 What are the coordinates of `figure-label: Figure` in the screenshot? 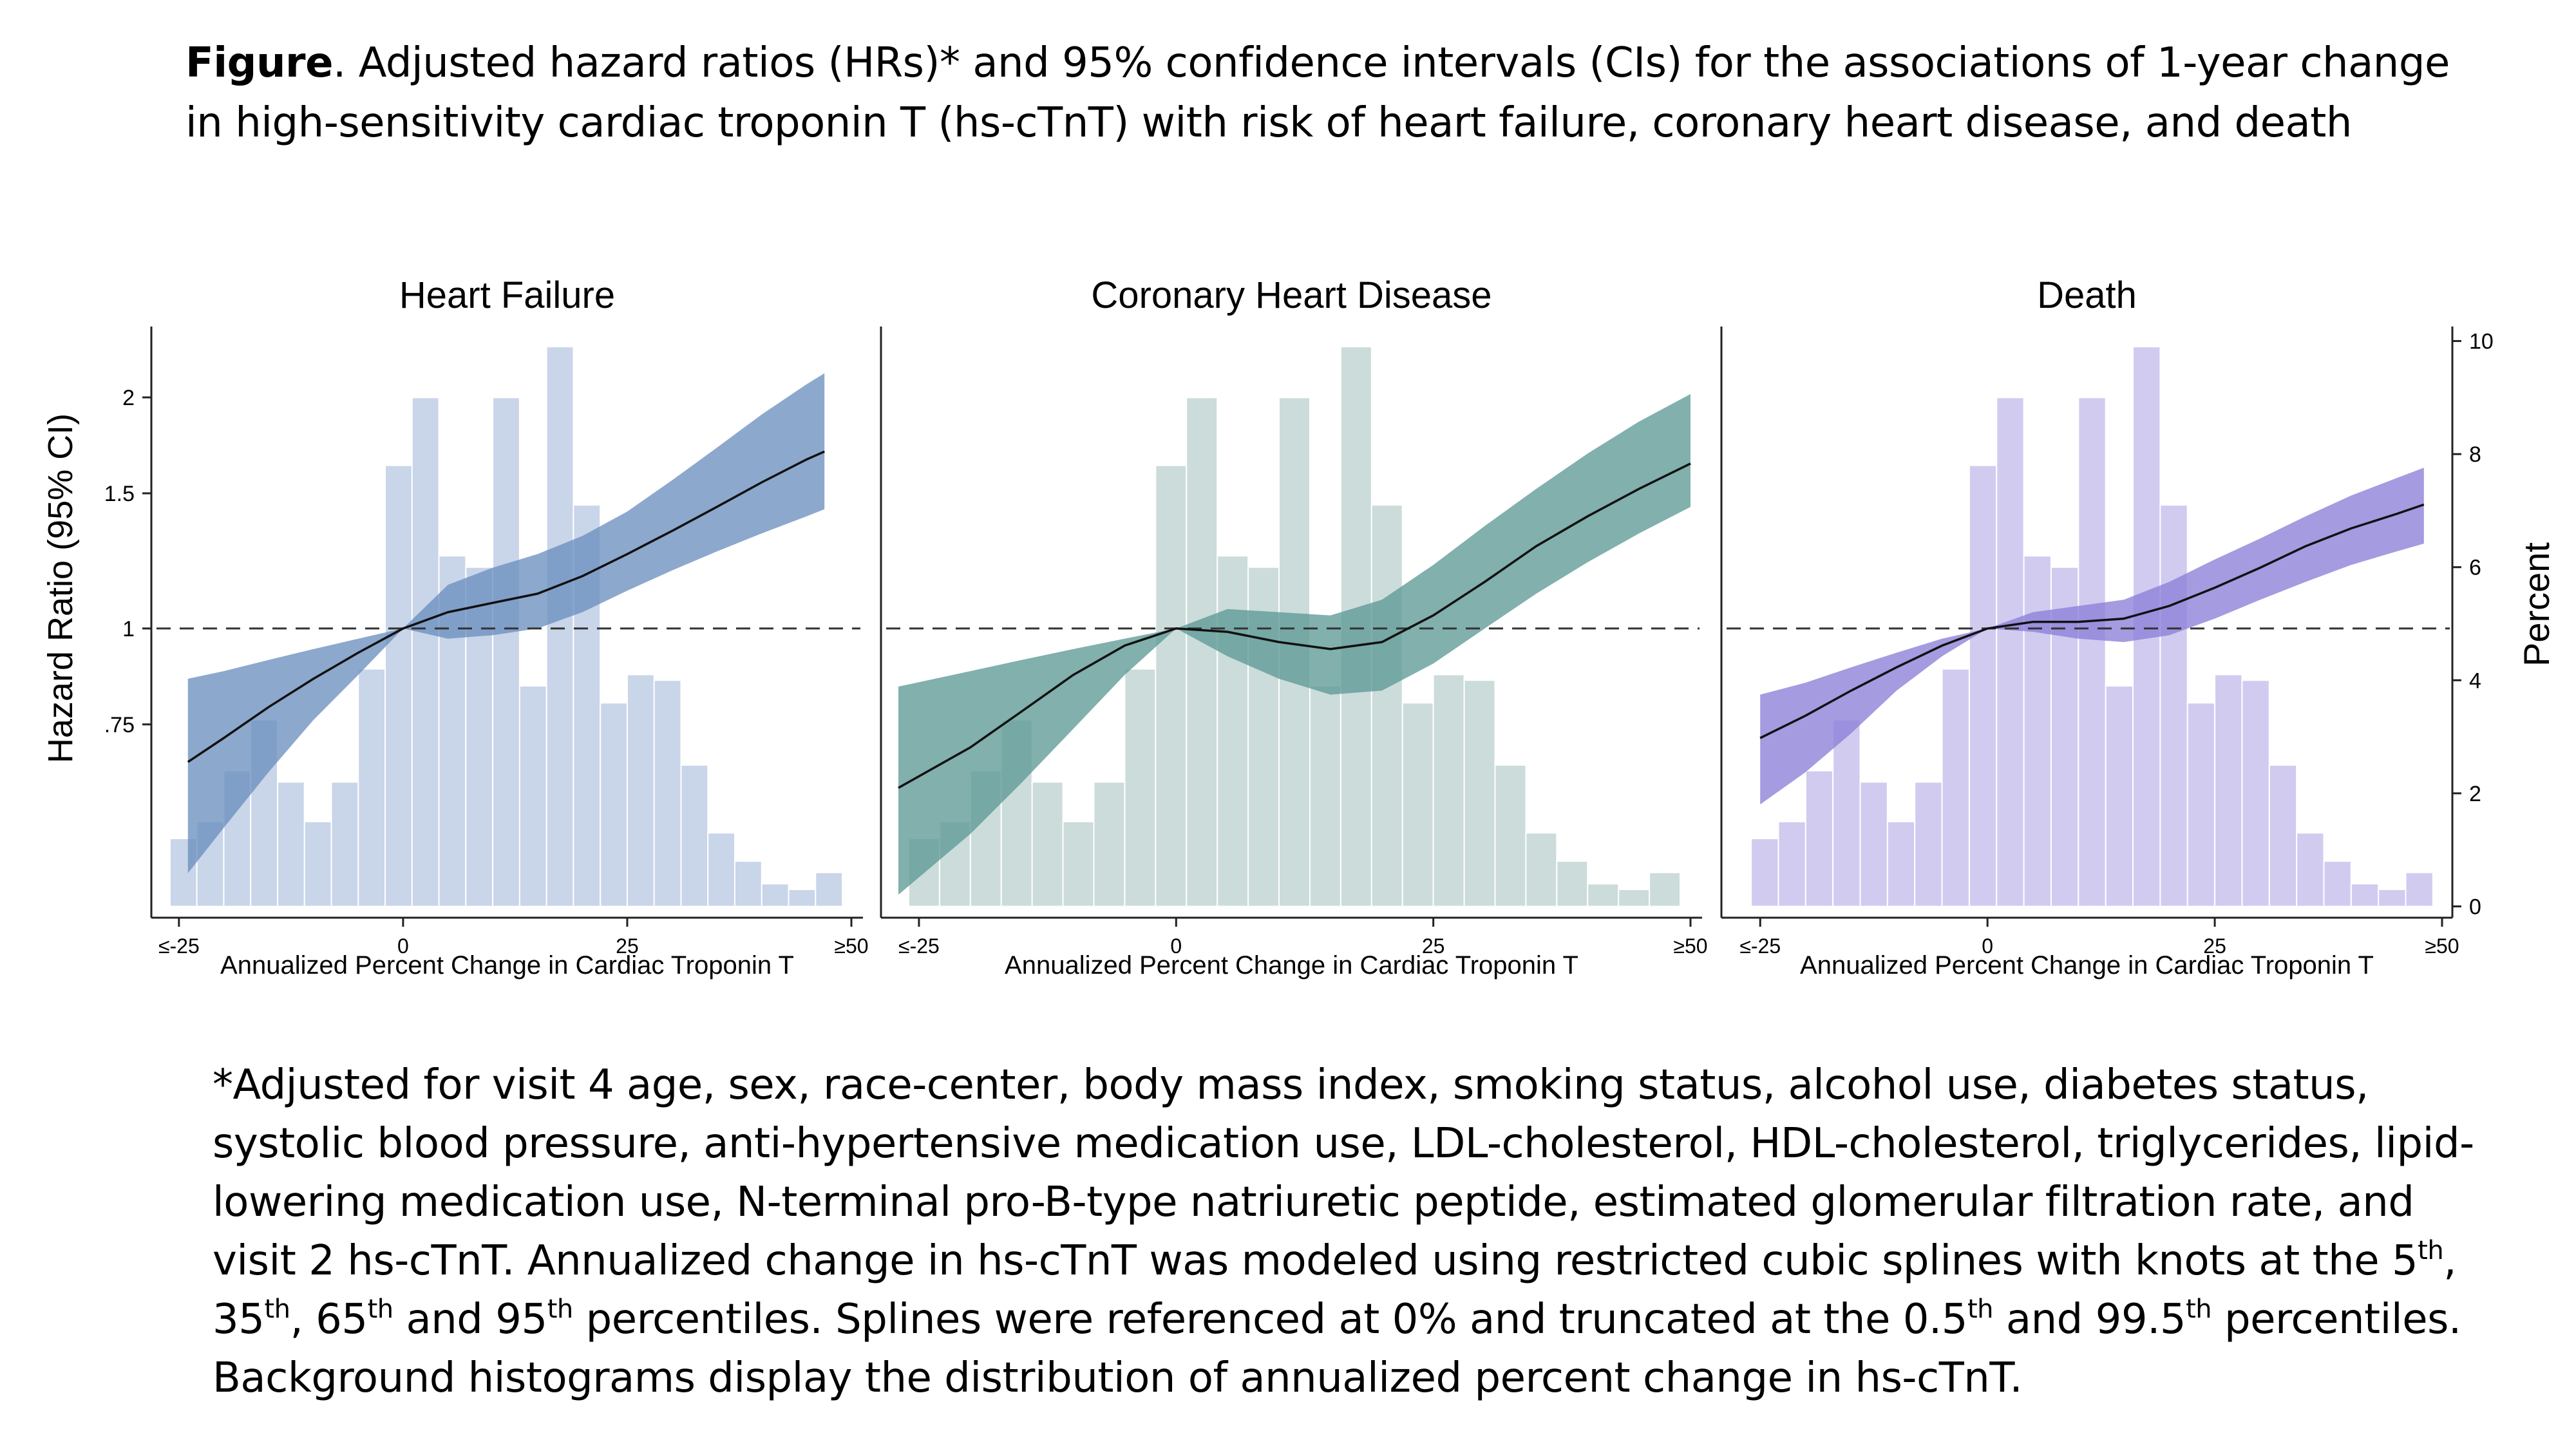 It's located at (259, 63).